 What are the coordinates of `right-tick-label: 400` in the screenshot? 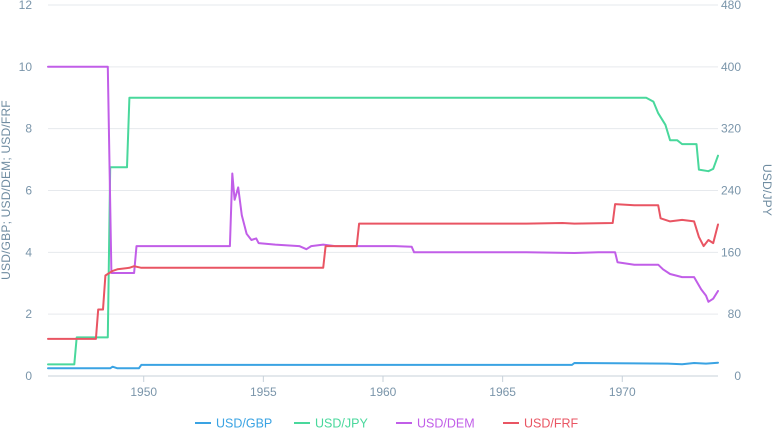 It's located at (731, 67).